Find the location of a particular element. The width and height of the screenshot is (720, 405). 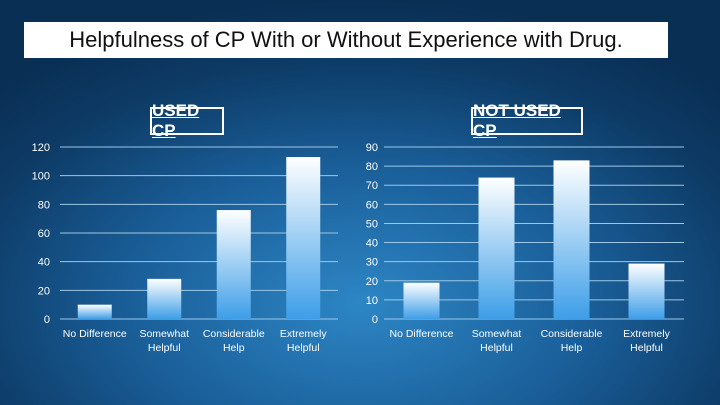

used-cp-y-tick-label: 120 is located at coordinates (41, 148).